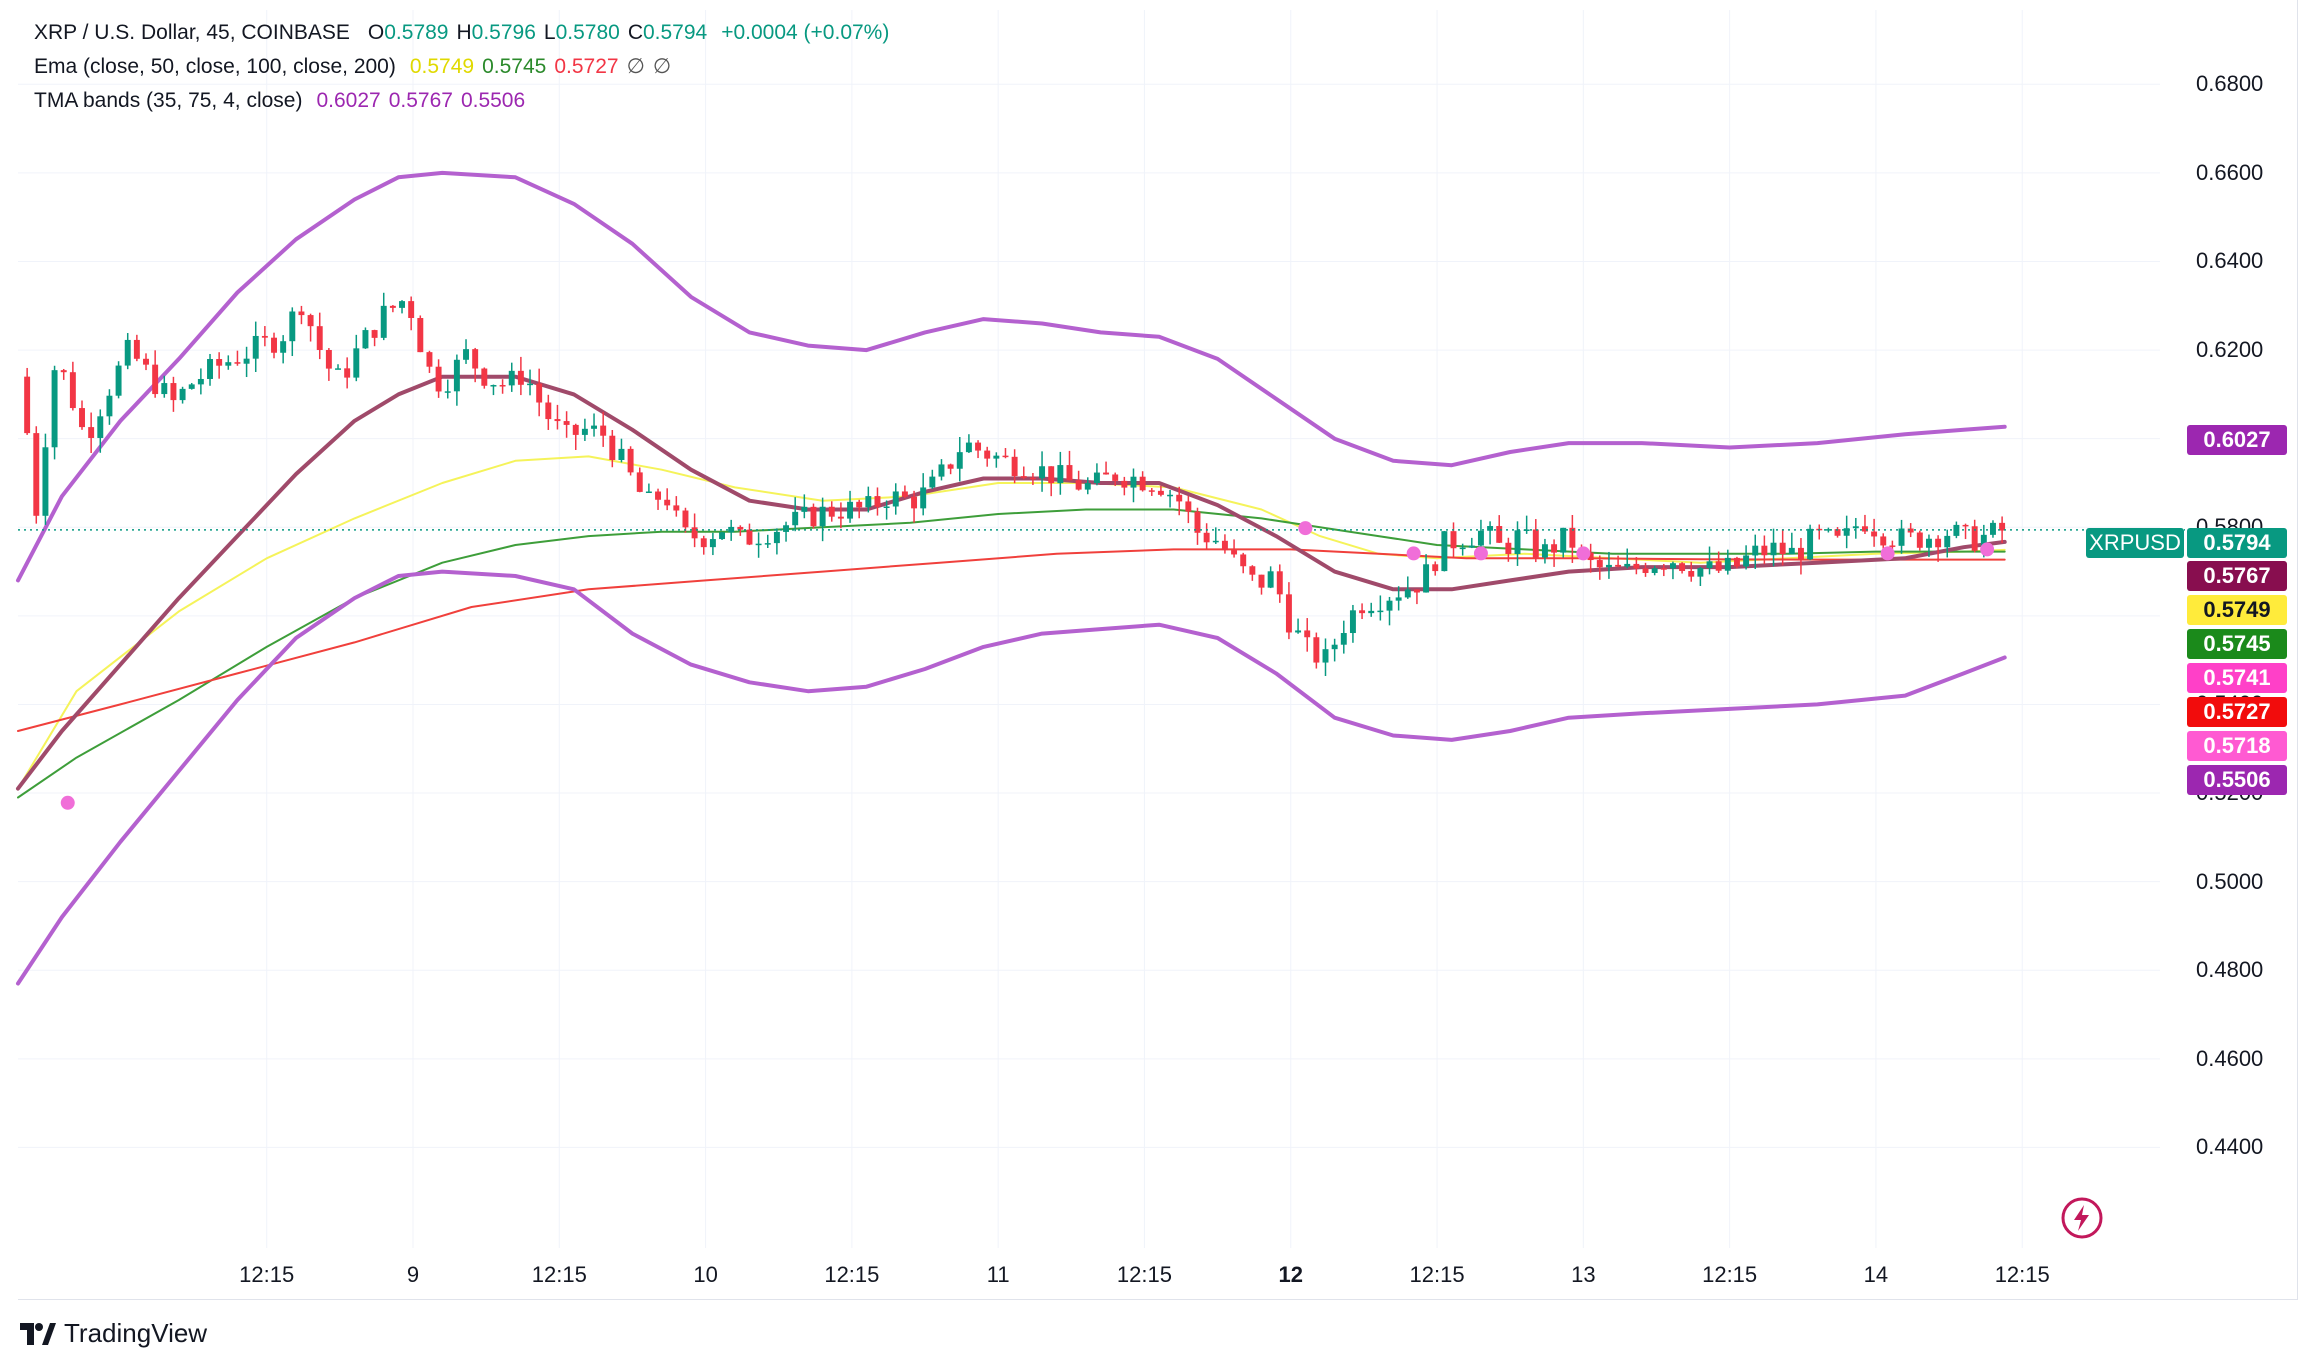  I want to click on legend-close-label: C, so click(635, 32).